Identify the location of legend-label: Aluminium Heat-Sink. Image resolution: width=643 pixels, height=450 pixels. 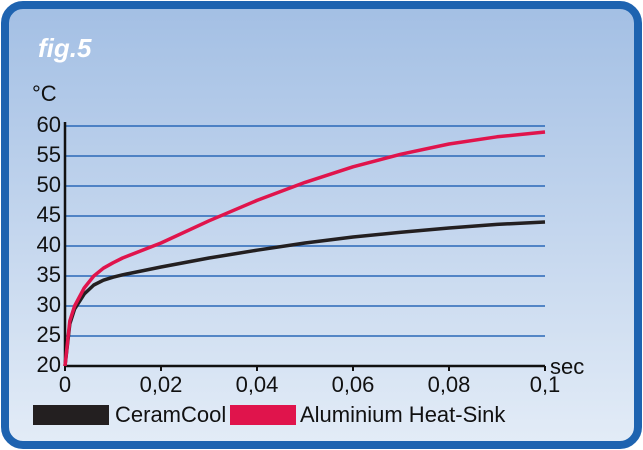
(403, 414).